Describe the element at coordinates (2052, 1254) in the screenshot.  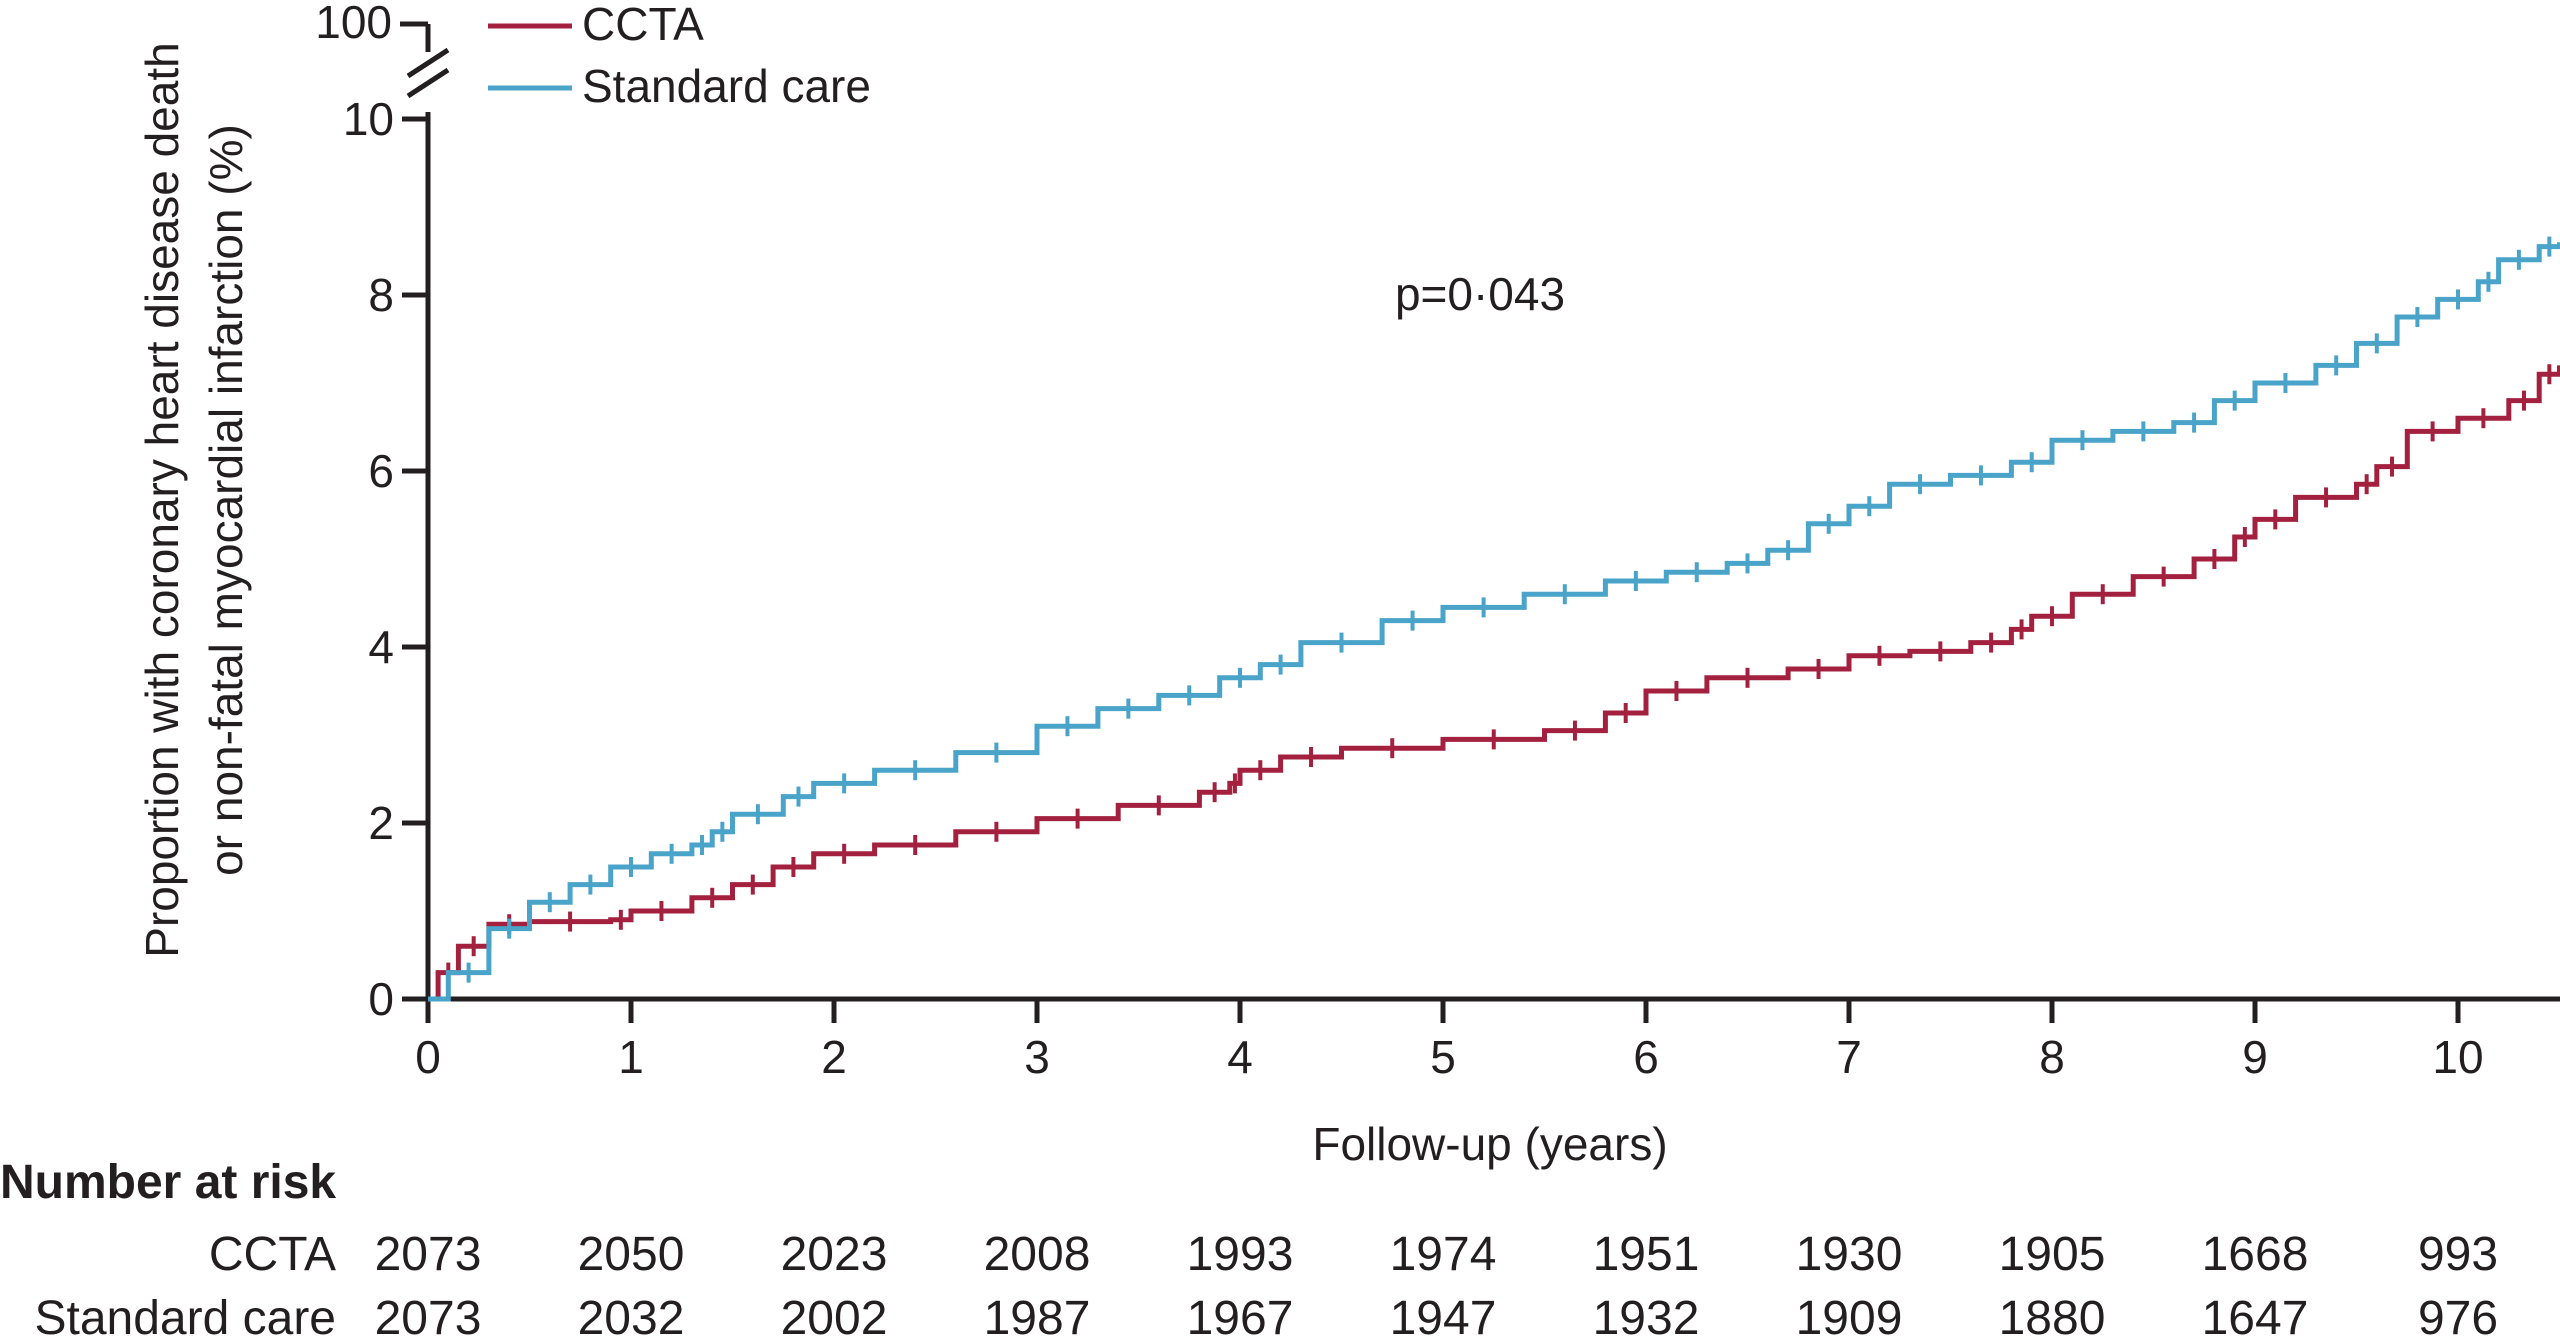
I see `risk-value-ccta: 1905` at that location.